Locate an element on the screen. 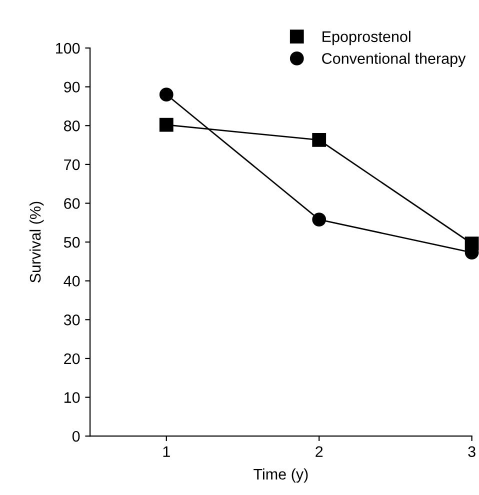 Image resolution: width=479 pixels, height=495 pixels. y-tick-label: 10 is located at coordinates (72, 397).